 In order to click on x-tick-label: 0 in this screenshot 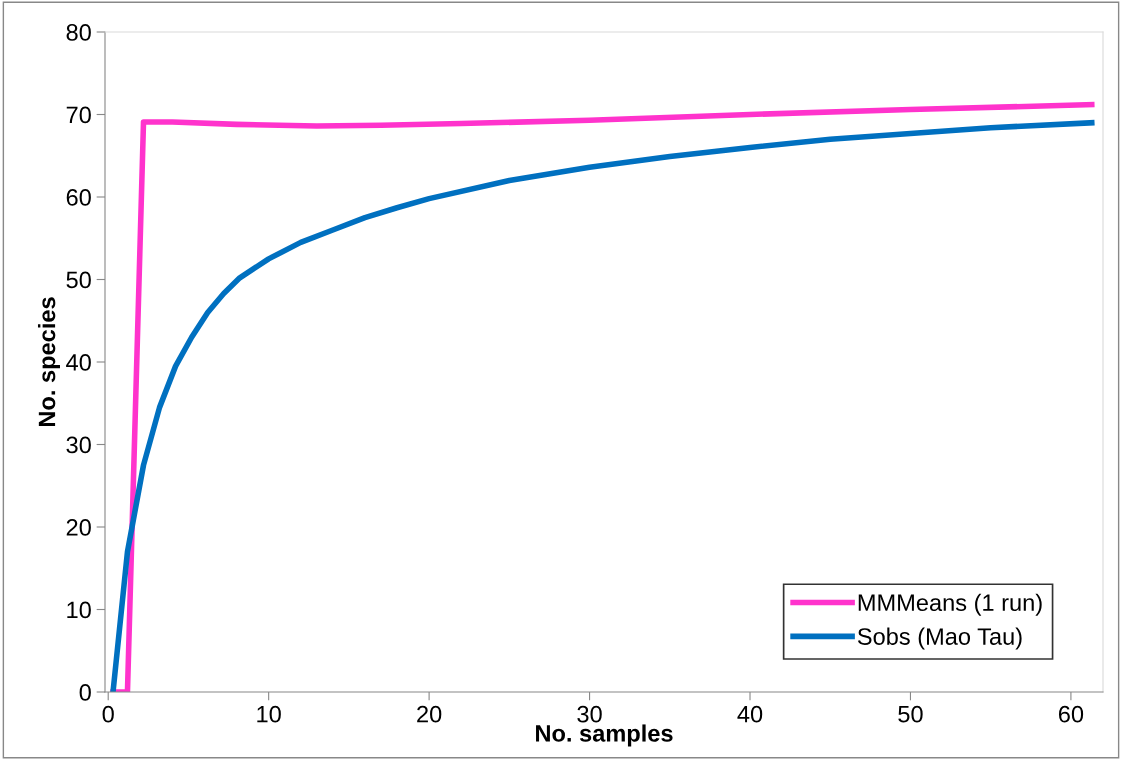, I will do `click(108, 714)`.